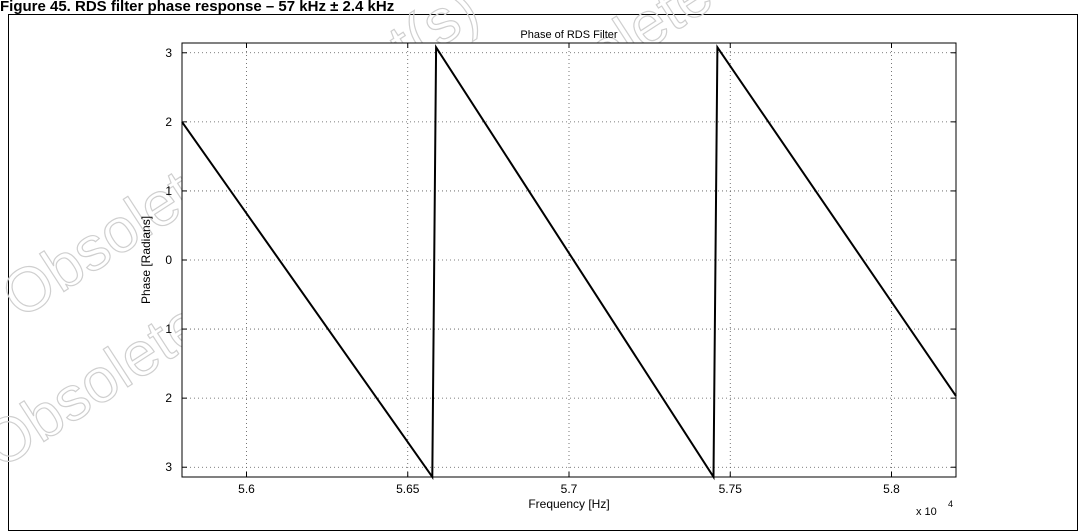 Image resolution: width=1080 pixels, height=532 pixels. I want to click on y-axis-label: Phase [Radians], so click(146, 260).